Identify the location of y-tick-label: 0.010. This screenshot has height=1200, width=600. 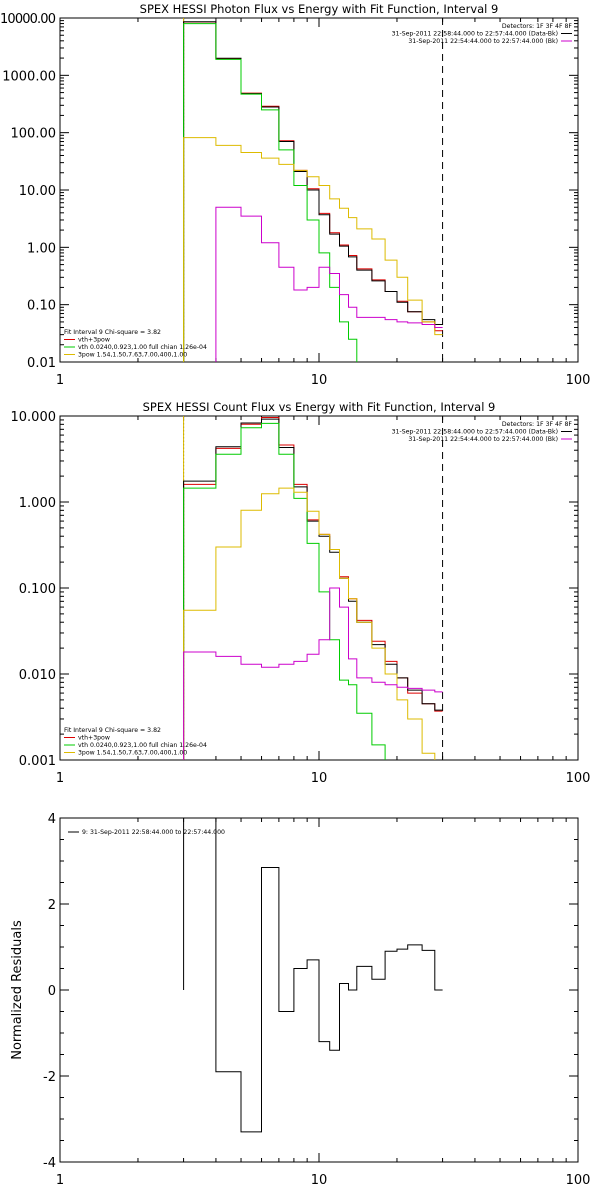
(37, 675).